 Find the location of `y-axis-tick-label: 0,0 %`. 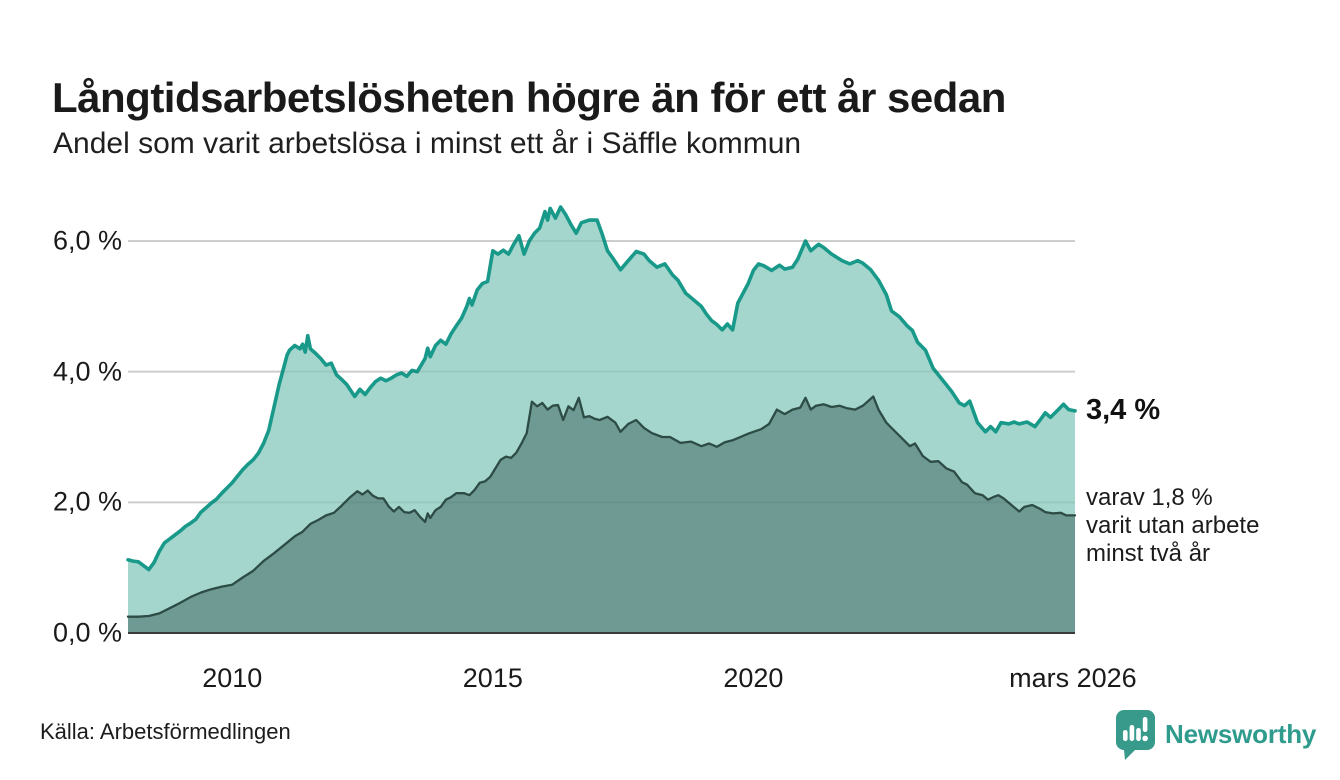

y-axis-tick-label: 0,0 % is located at coordinates (87, 632).